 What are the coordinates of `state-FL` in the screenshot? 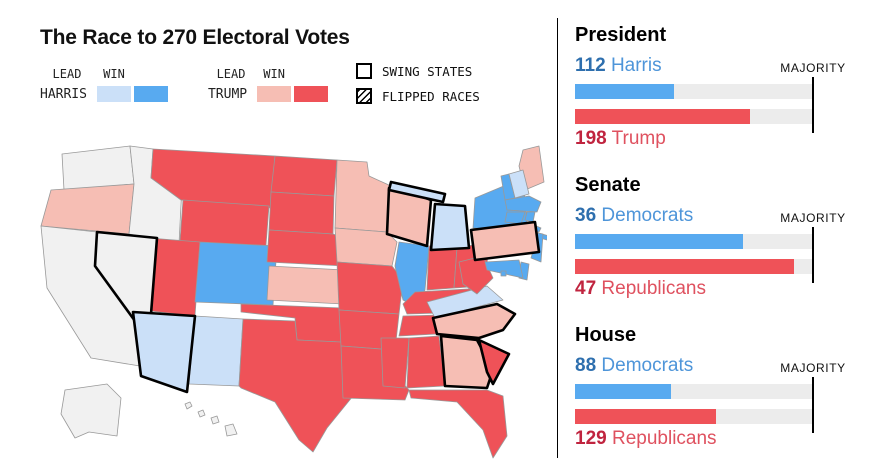 It's located at (458, 424).